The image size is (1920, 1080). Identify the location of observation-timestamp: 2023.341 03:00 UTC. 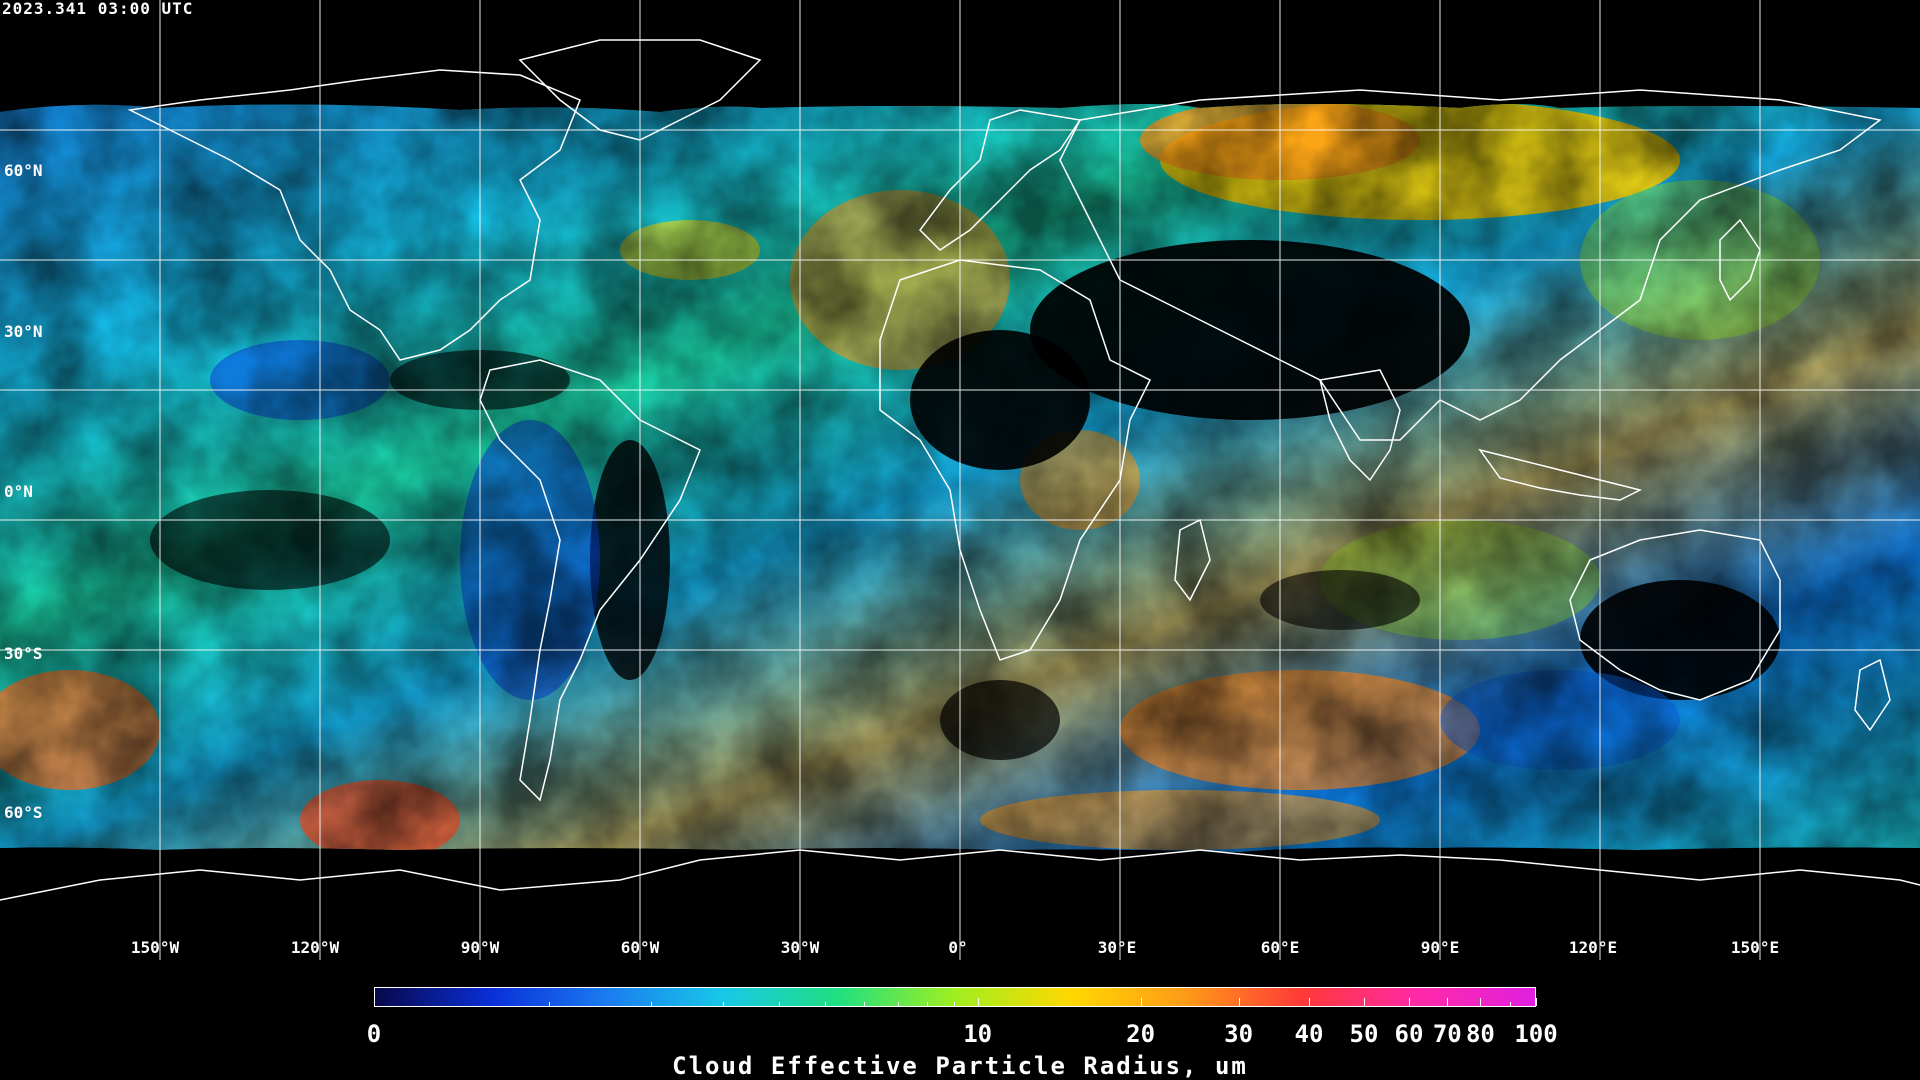
(98, 9).